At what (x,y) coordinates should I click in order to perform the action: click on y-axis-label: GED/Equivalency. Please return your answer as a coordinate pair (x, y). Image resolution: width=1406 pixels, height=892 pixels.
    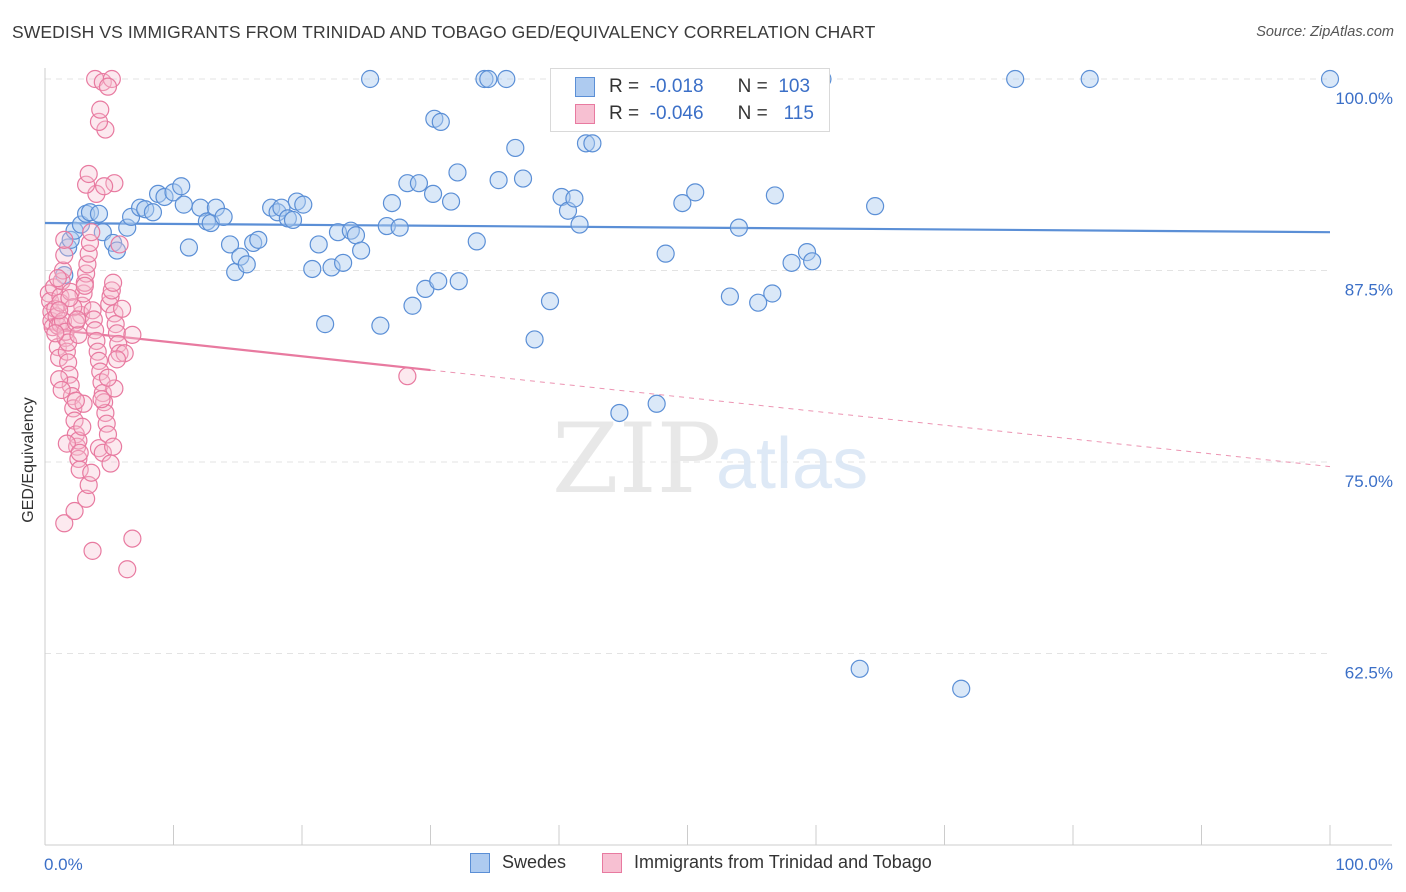
    Looking at the image, I should click on (28, 459).